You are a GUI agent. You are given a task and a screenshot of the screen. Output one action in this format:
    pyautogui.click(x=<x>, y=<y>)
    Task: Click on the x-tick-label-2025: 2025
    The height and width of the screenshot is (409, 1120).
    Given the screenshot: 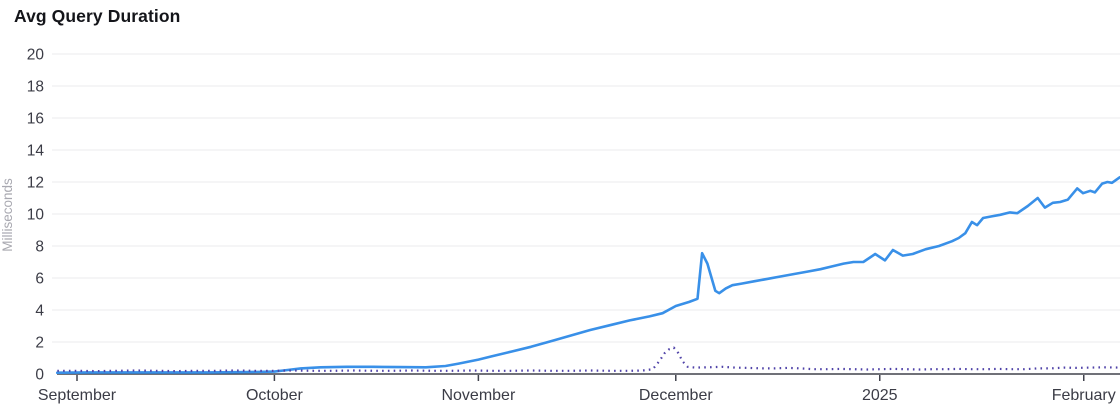 What is the action you would take?
    pyautogui.click(x=880, y=395)
    